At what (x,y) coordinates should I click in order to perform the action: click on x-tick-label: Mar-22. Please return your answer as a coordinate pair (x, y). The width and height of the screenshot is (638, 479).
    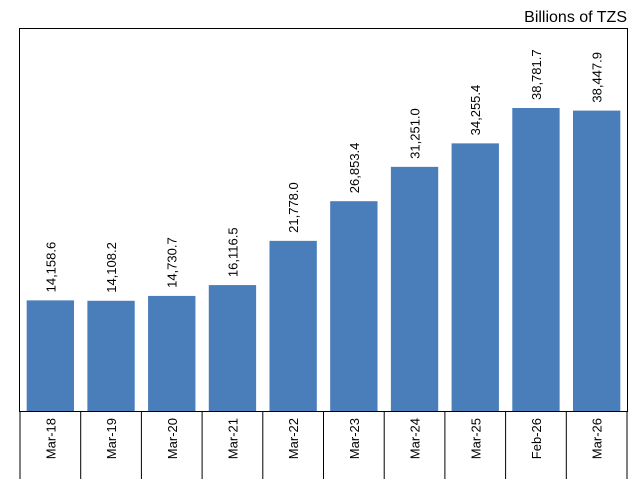
    Looking at the image, I should click on (293, 438).